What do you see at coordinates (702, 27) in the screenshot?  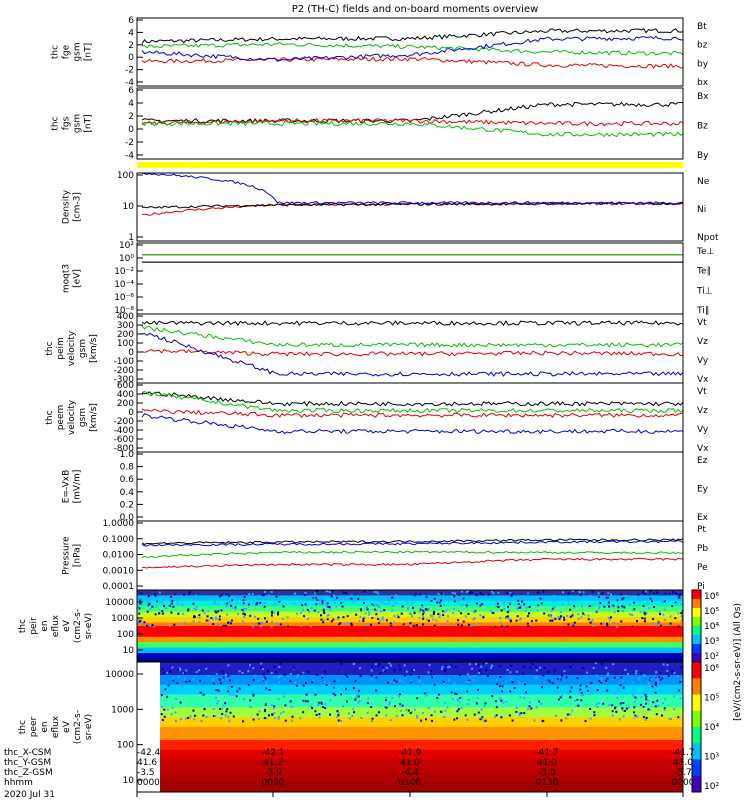 I see `legend-Bt: Bt` at bounding box center [702, 27].